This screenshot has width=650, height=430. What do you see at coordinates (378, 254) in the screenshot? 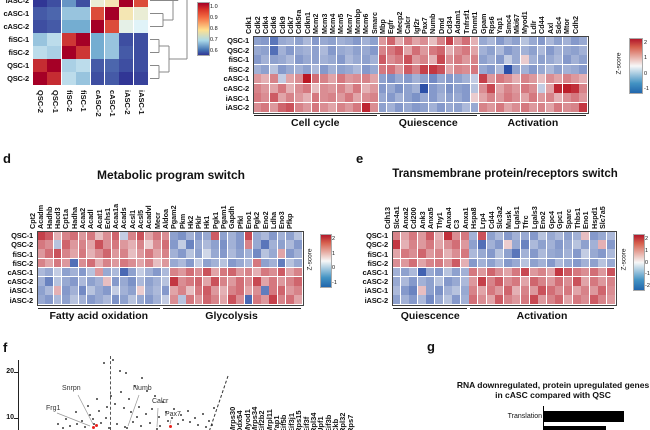
I see `row-label: fiSC-1` at bounding box center [378, 254].